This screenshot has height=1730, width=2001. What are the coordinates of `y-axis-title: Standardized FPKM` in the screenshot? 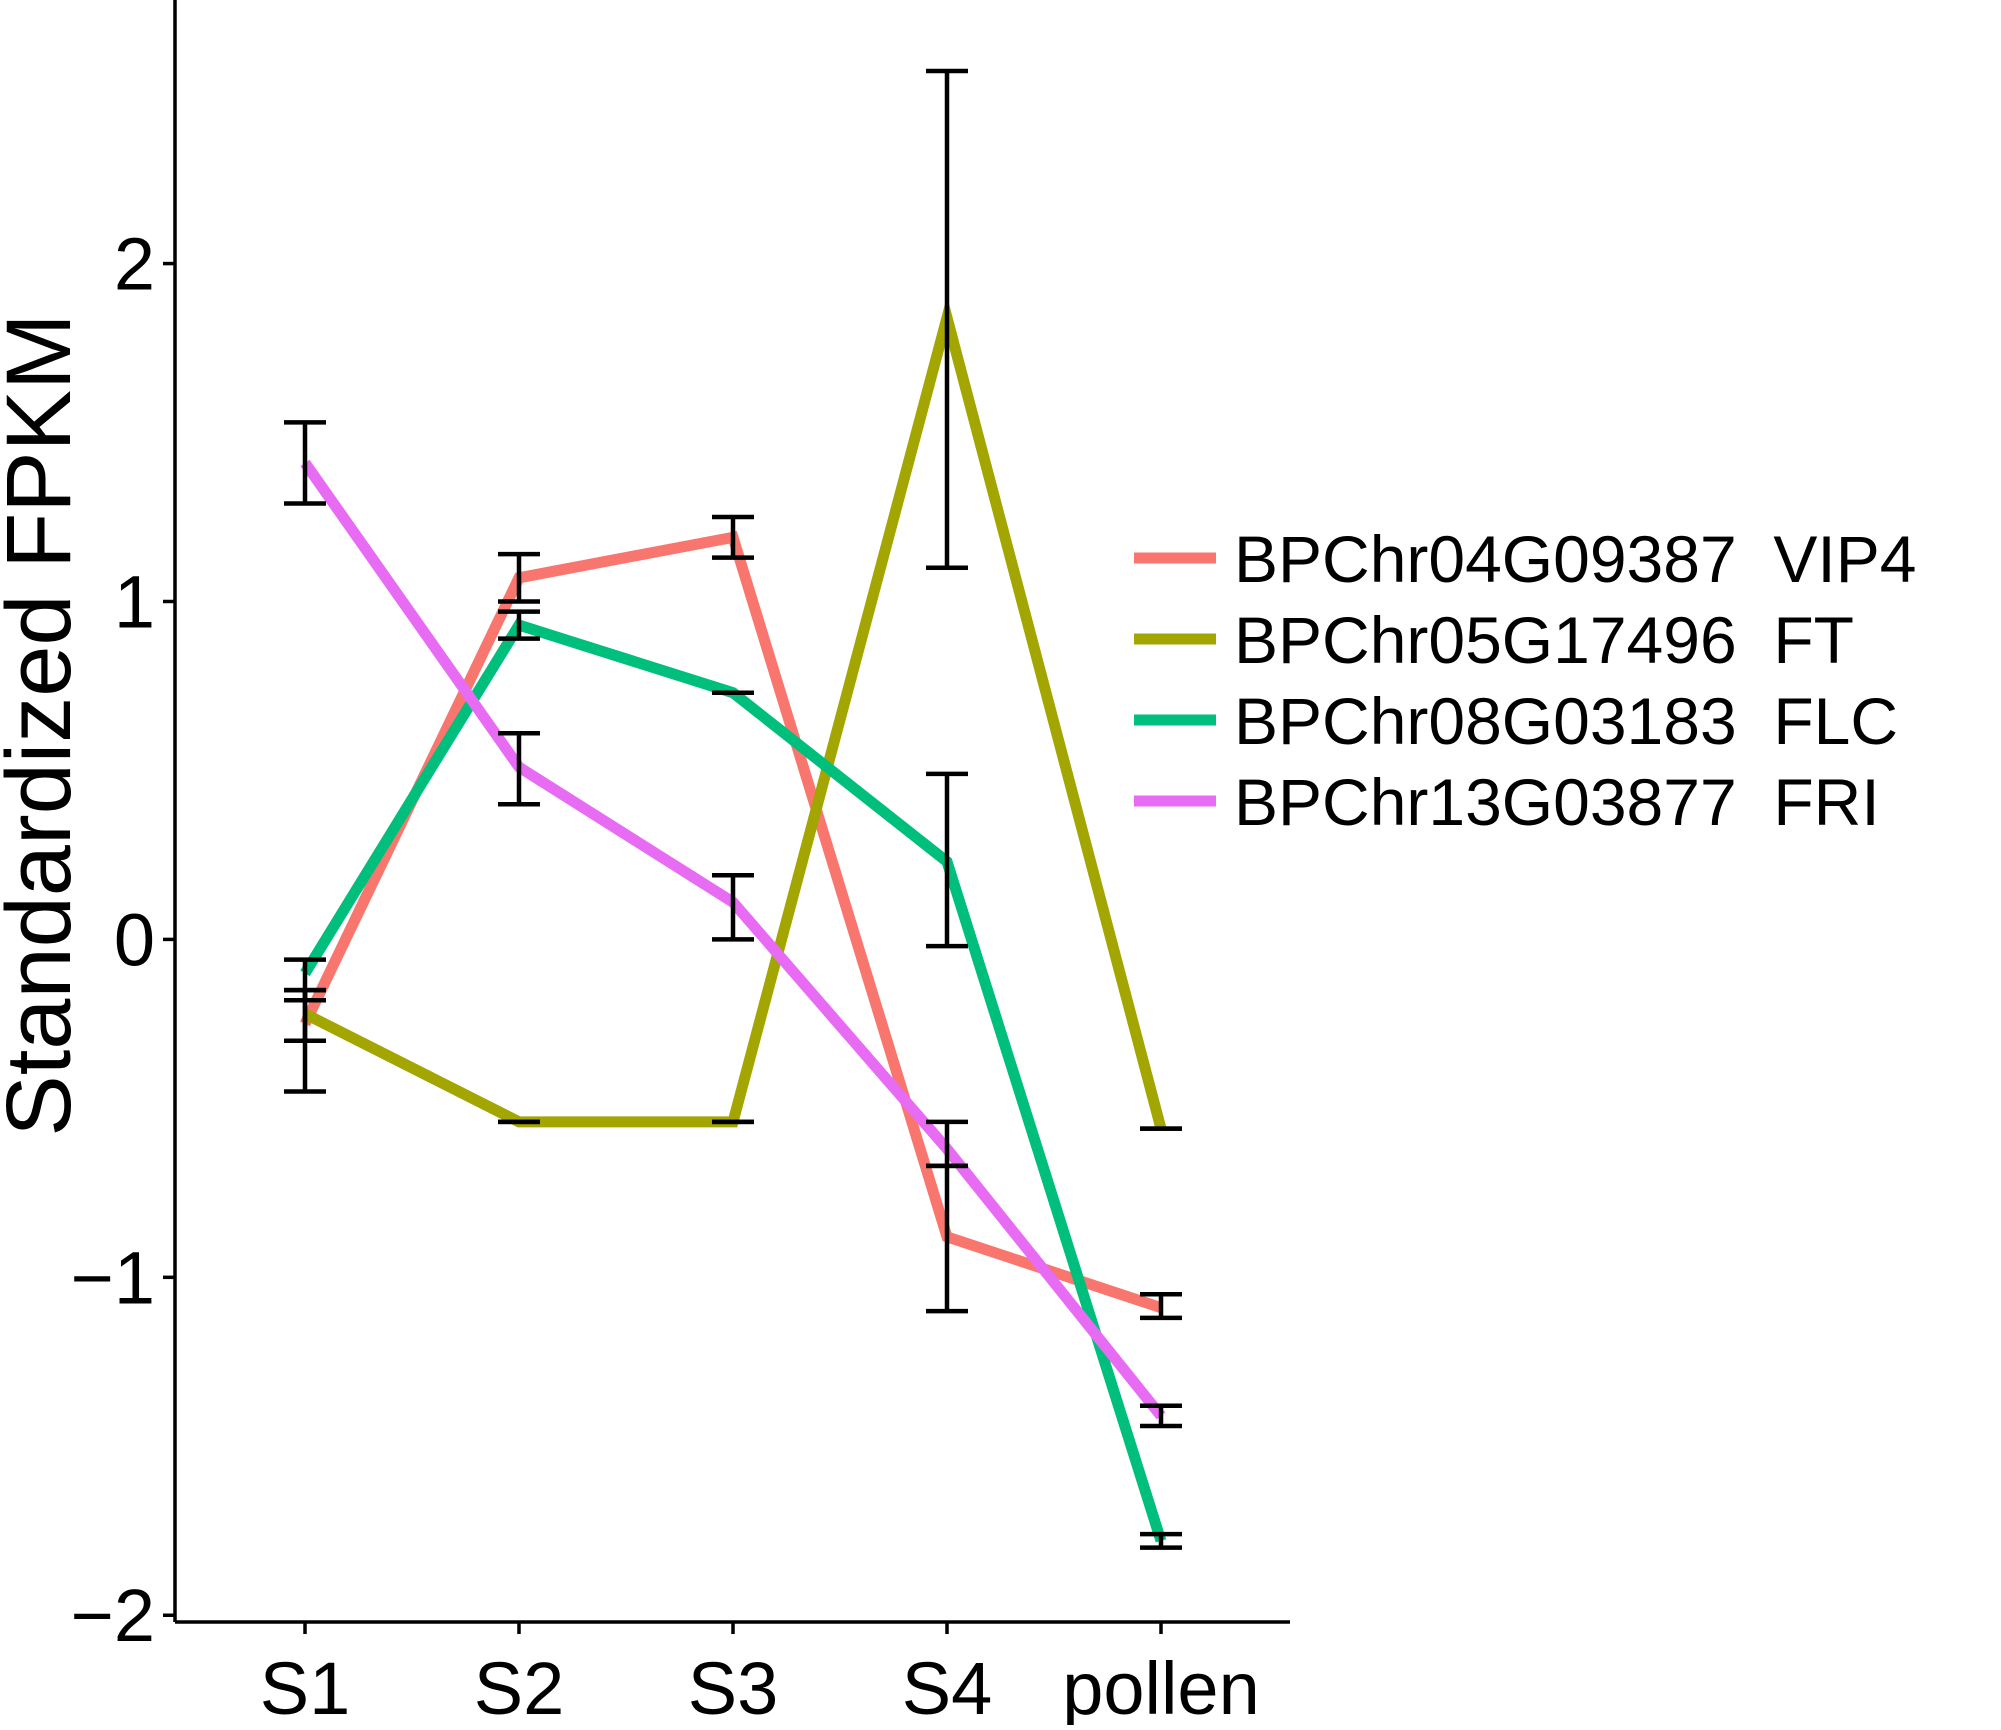 It's located at (45, 724).